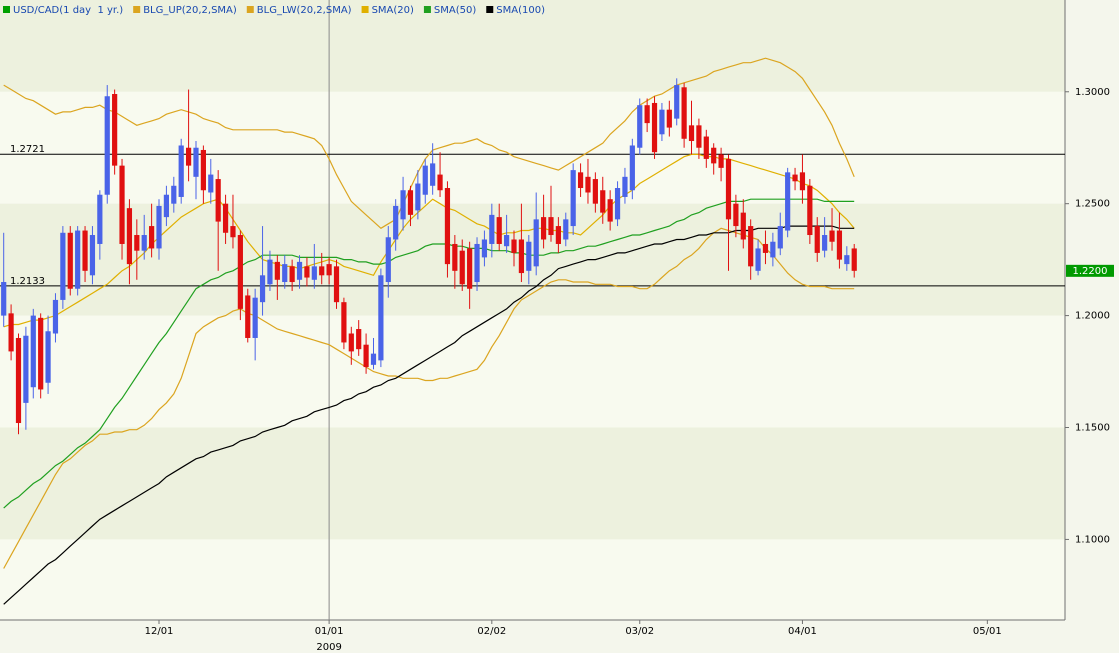  Describe the element at coordinates (304, 10) in the screenshot. I see `legend-label: BLG_LW(20,2,SMA)` at that location.